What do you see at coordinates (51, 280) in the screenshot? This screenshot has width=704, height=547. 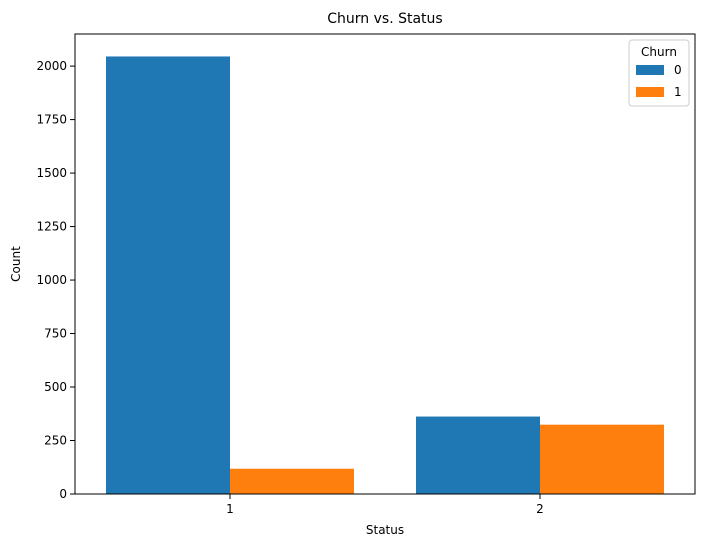 I see `y-tick-label: 1000` at bounding box center [51, 280].